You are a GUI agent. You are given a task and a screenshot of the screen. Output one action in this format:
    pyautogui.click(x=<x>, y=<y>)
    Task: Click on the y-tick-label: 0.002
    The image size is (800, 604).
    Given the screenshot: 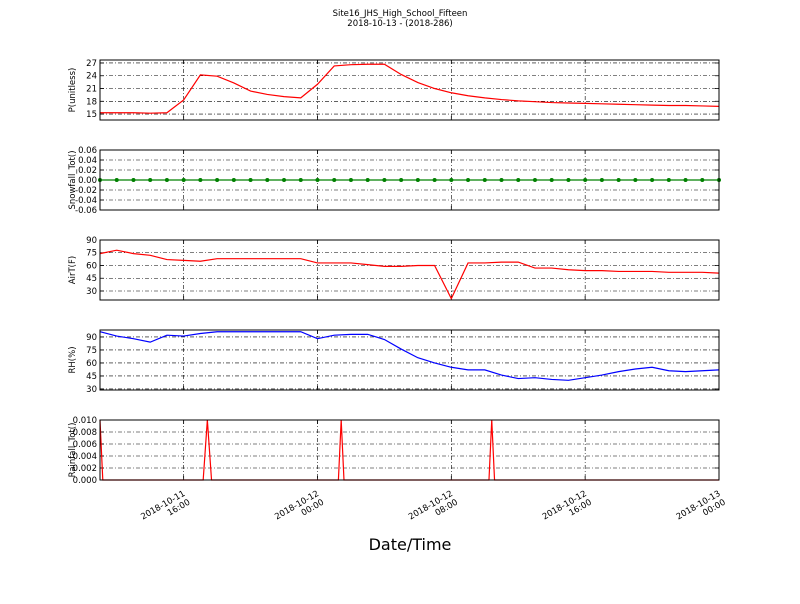 What is the action you would take?
    pyautogui.click(x=85, y=469)
    